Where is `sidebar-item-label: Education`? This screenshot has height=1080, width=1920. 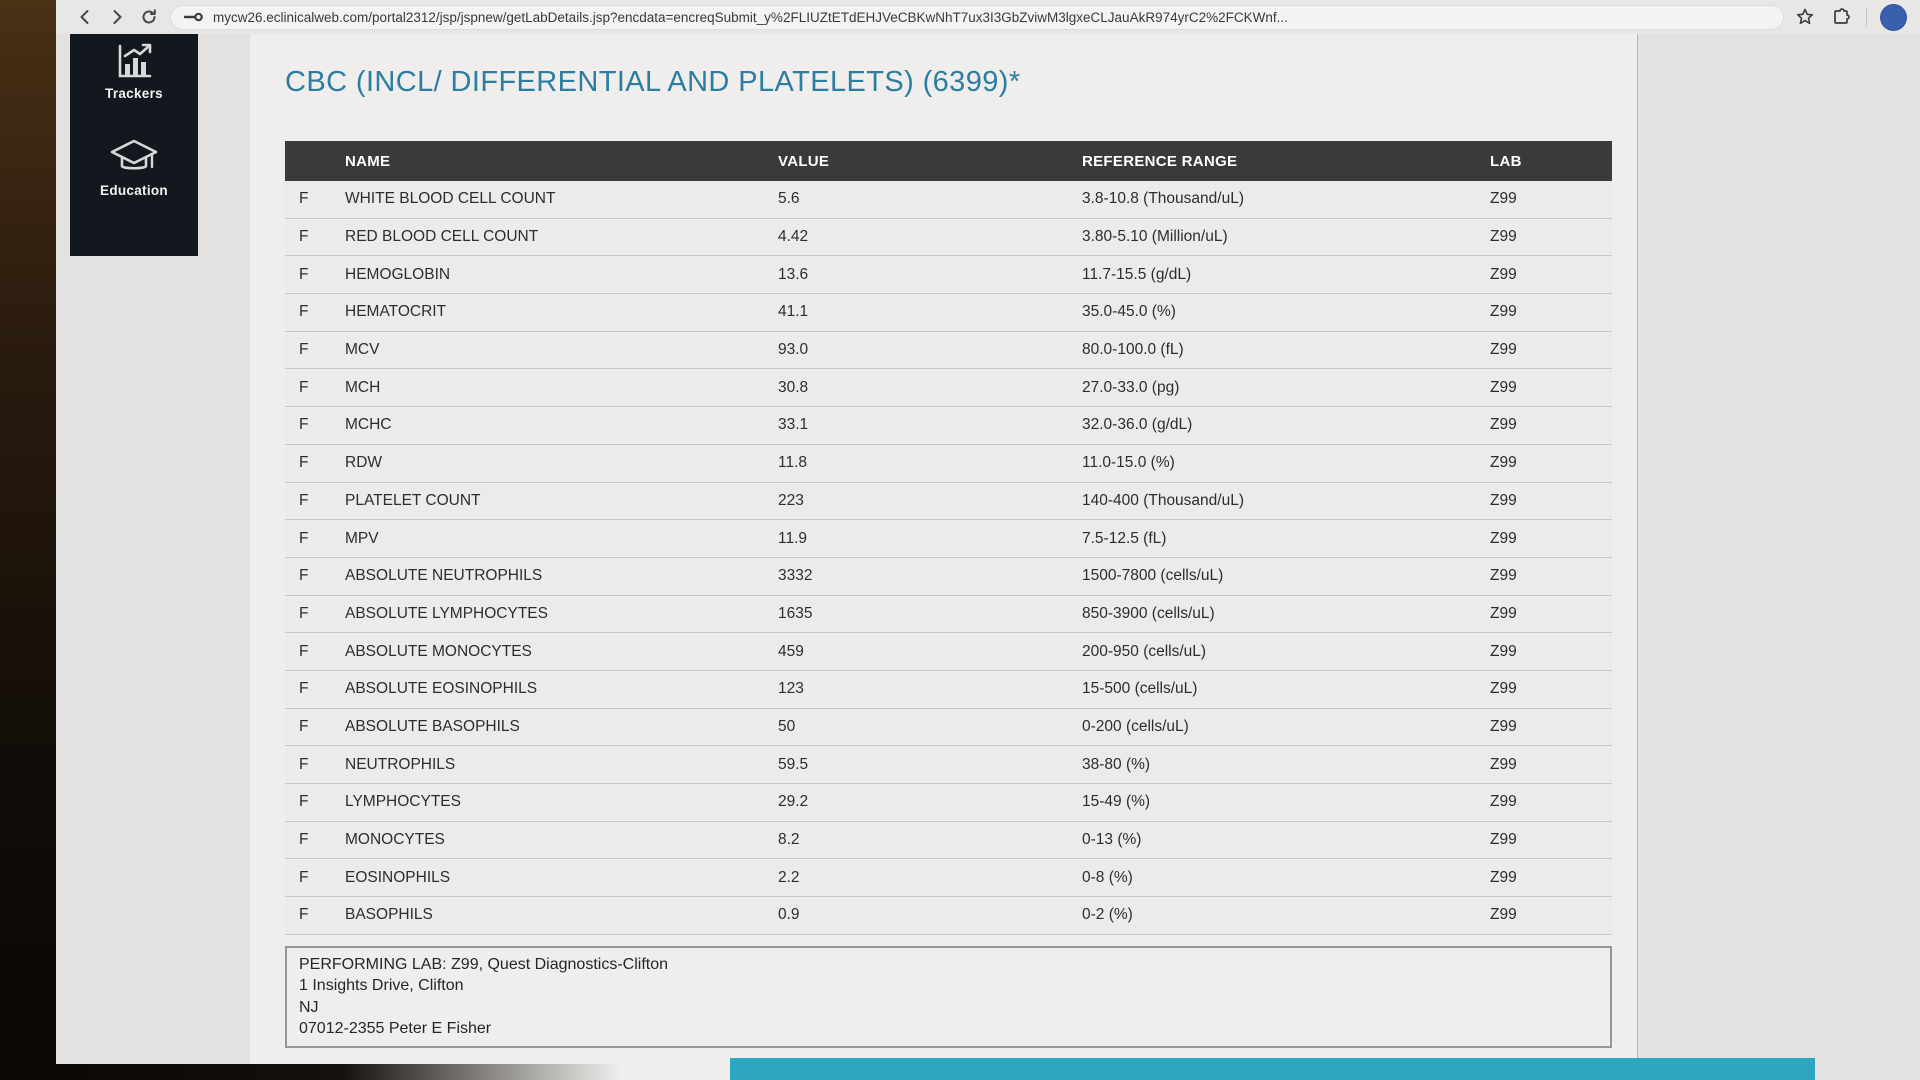 sidebar-item-label: Education is located at coordinates (134, 190).